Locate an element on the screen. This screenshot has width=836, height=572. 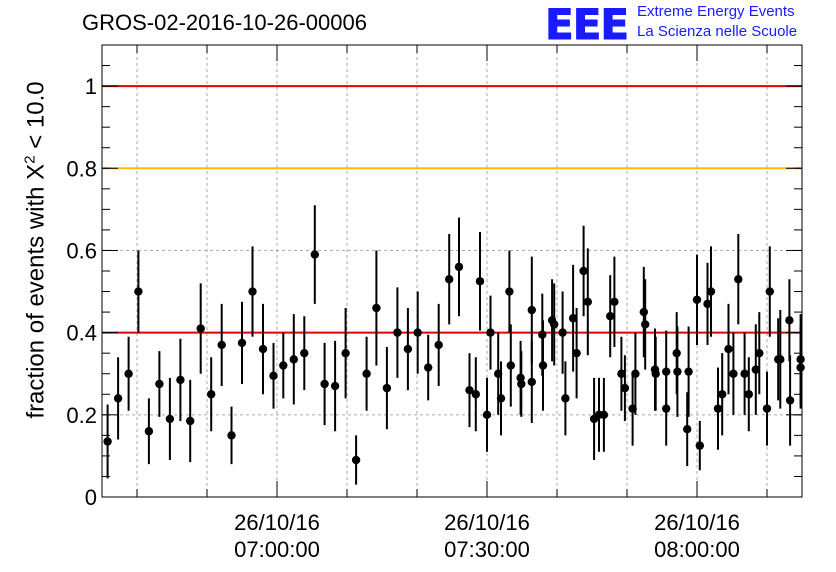
y-axis-label-sup: 2 is located at coordinates (30, 159).